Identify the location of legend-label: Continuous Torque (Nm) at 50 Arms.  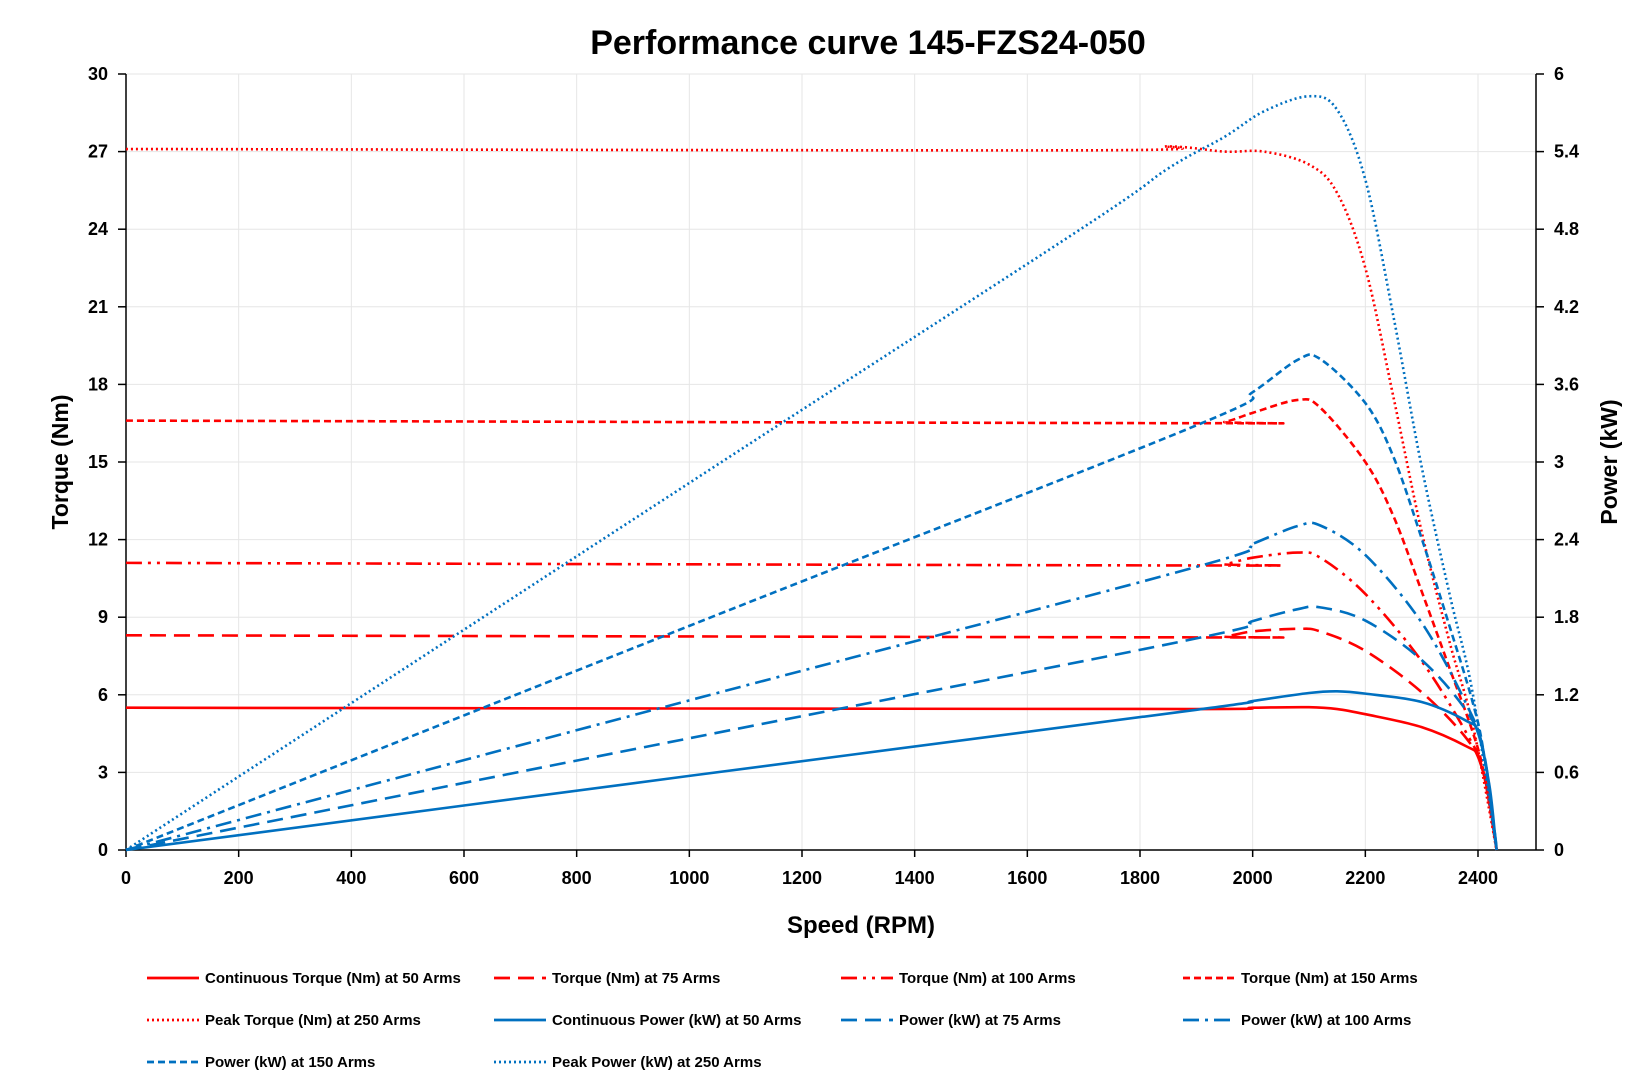
(333, 978).